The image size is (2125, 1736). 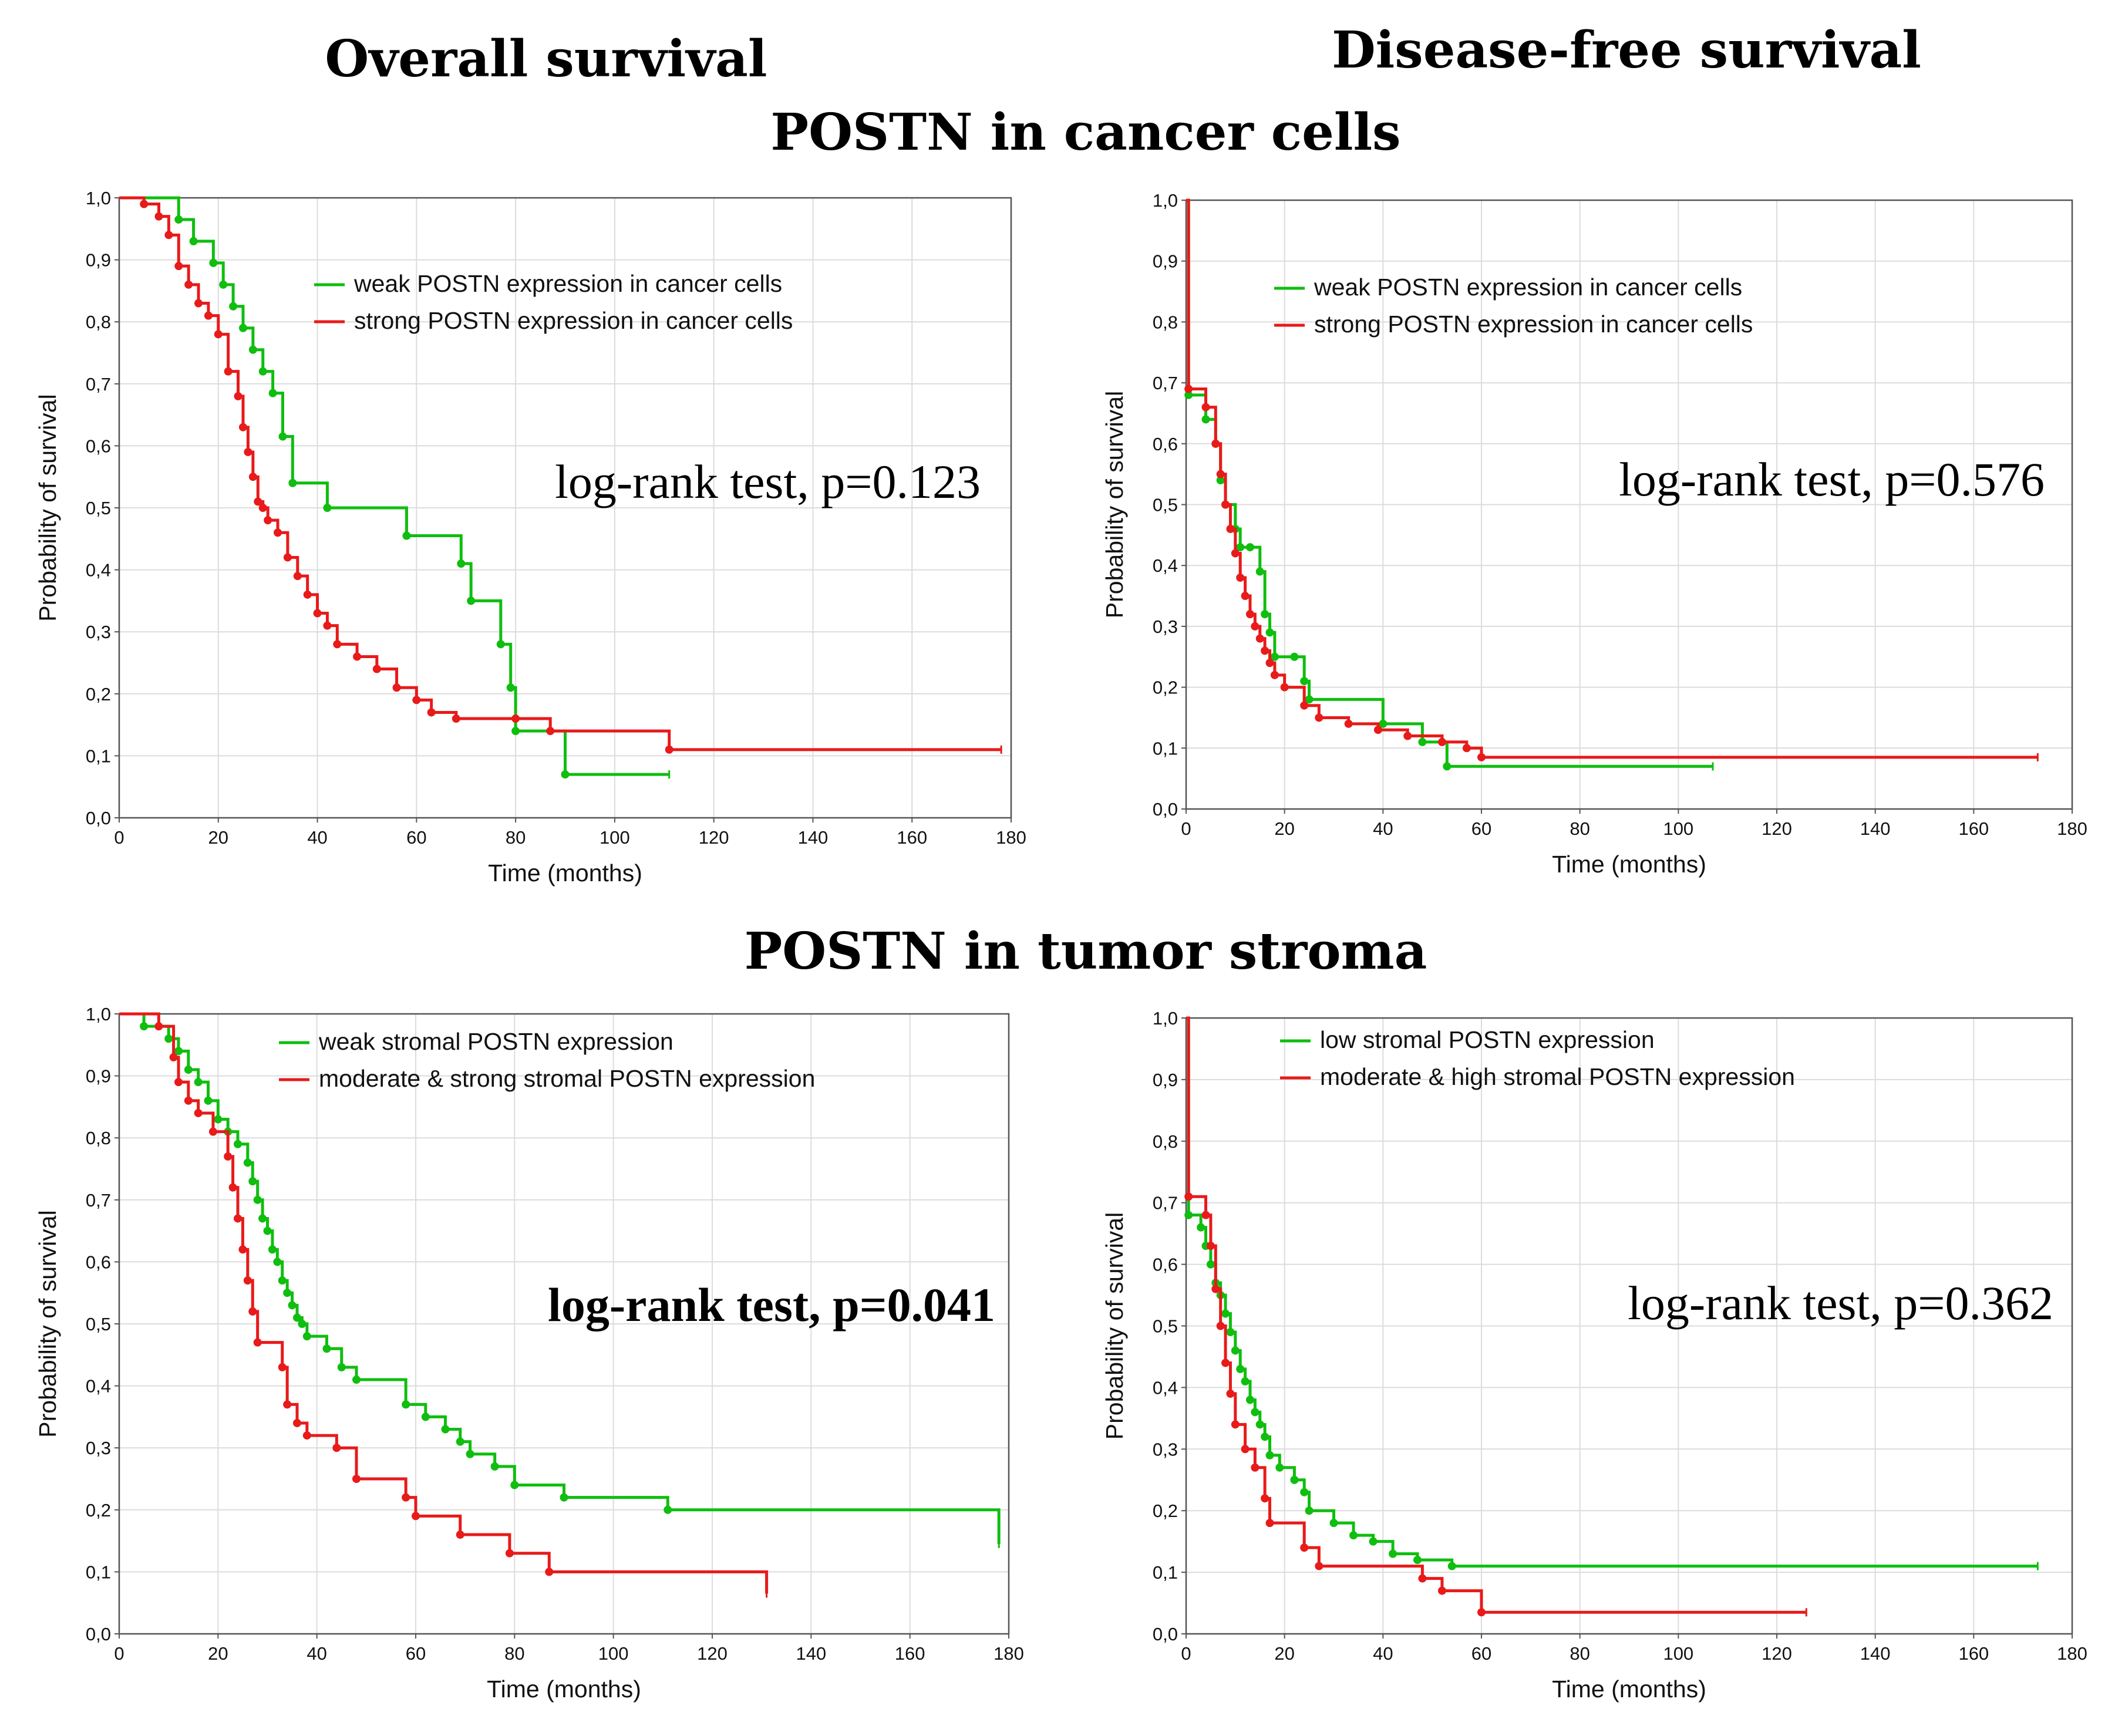 I want to click on y-tick-label: 1,0, so click(x=98, y=198).